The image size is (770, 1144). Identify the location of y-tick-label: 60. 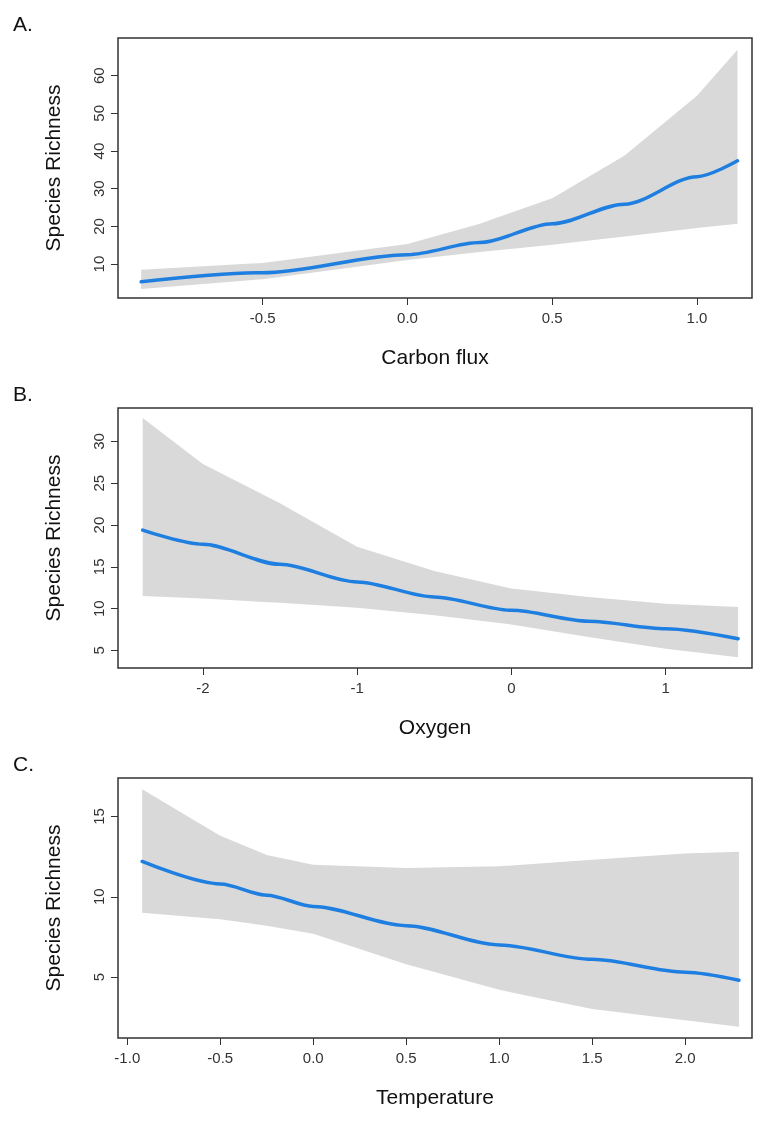
(98, 76).